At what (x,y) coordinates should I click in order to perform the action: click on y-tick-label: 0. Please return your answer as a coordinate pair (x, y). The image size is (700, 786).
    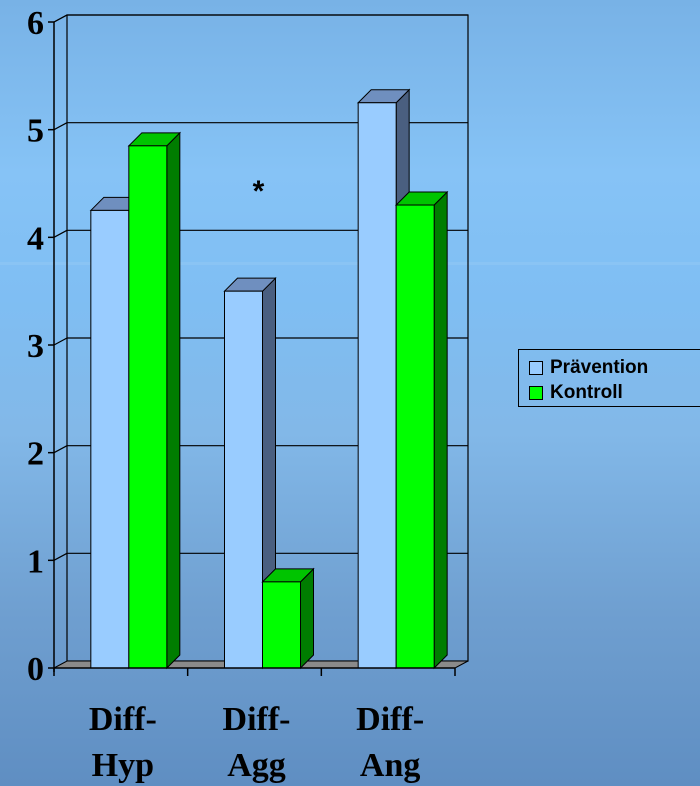
    Looking at the image, I should click on (35, 669).